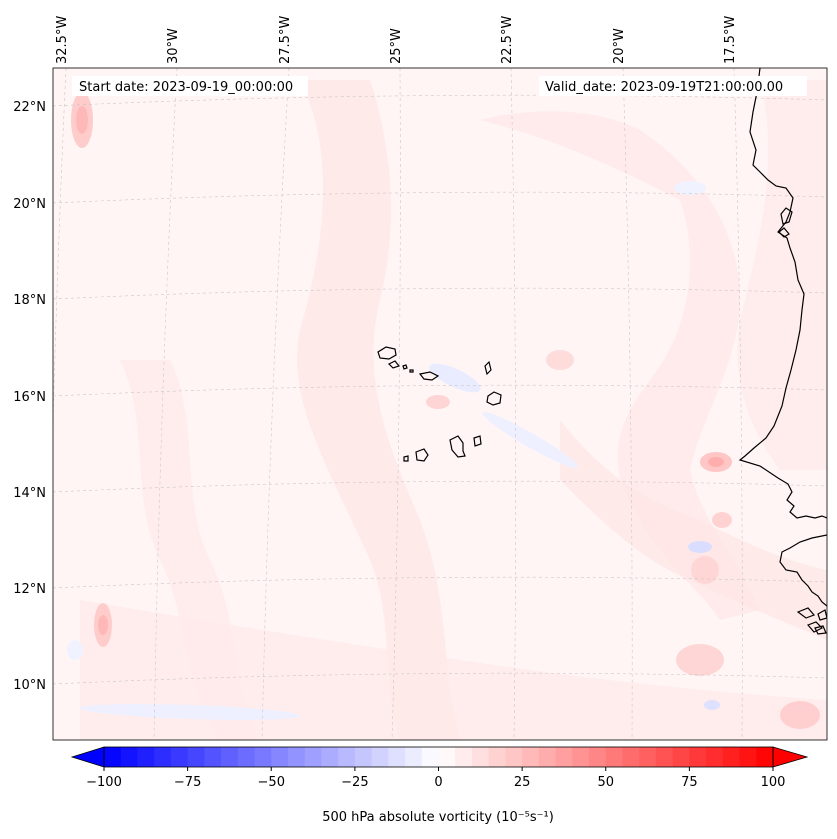 Image resolution: width=837 pixels, height=839 pixels. Describe the element at coordinates (29, 300) in the screenshot. I see `lat-label: 18°N` at that location.